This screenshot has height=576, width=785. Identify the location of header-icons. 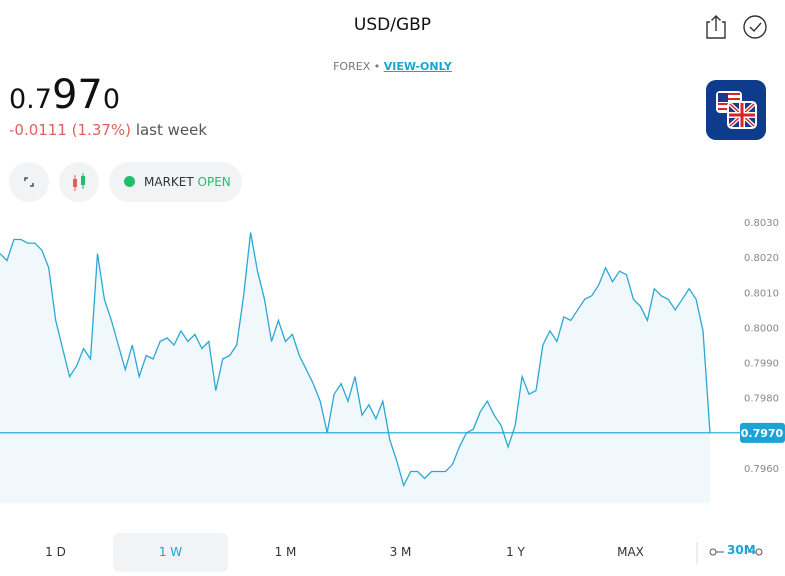
(736, 27).